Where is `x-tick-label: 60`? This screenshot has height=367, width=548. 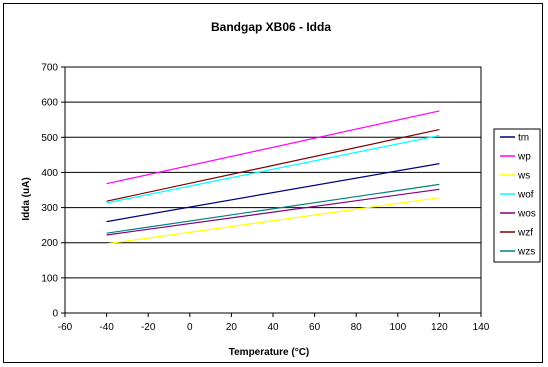 x-tick-label: 60 is located at coordinates (315, 327).